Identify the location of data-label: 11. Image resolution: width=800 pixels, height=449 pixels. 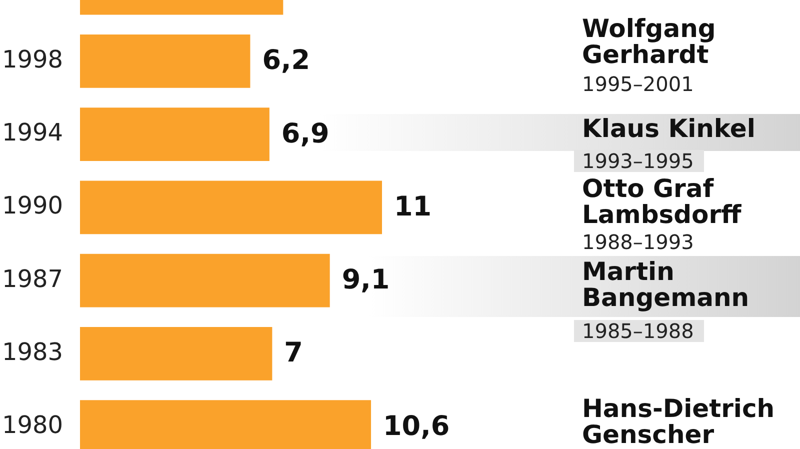
(413, 207).